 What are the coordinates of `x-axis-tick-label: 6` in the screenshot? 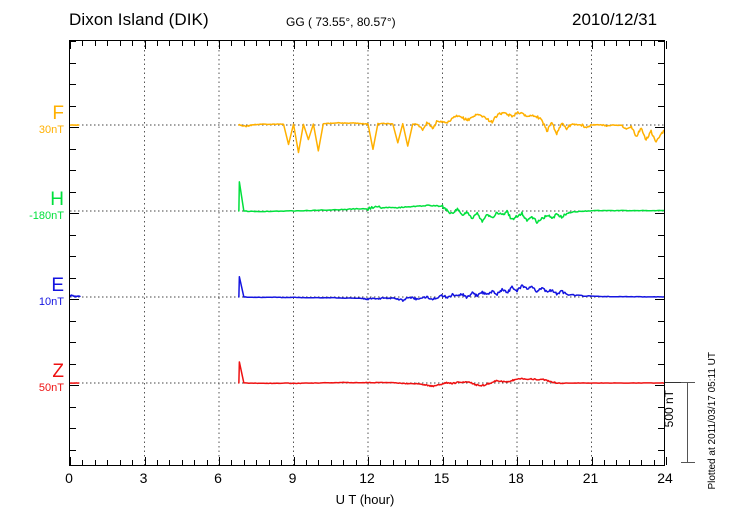 It's located at (218, 478).